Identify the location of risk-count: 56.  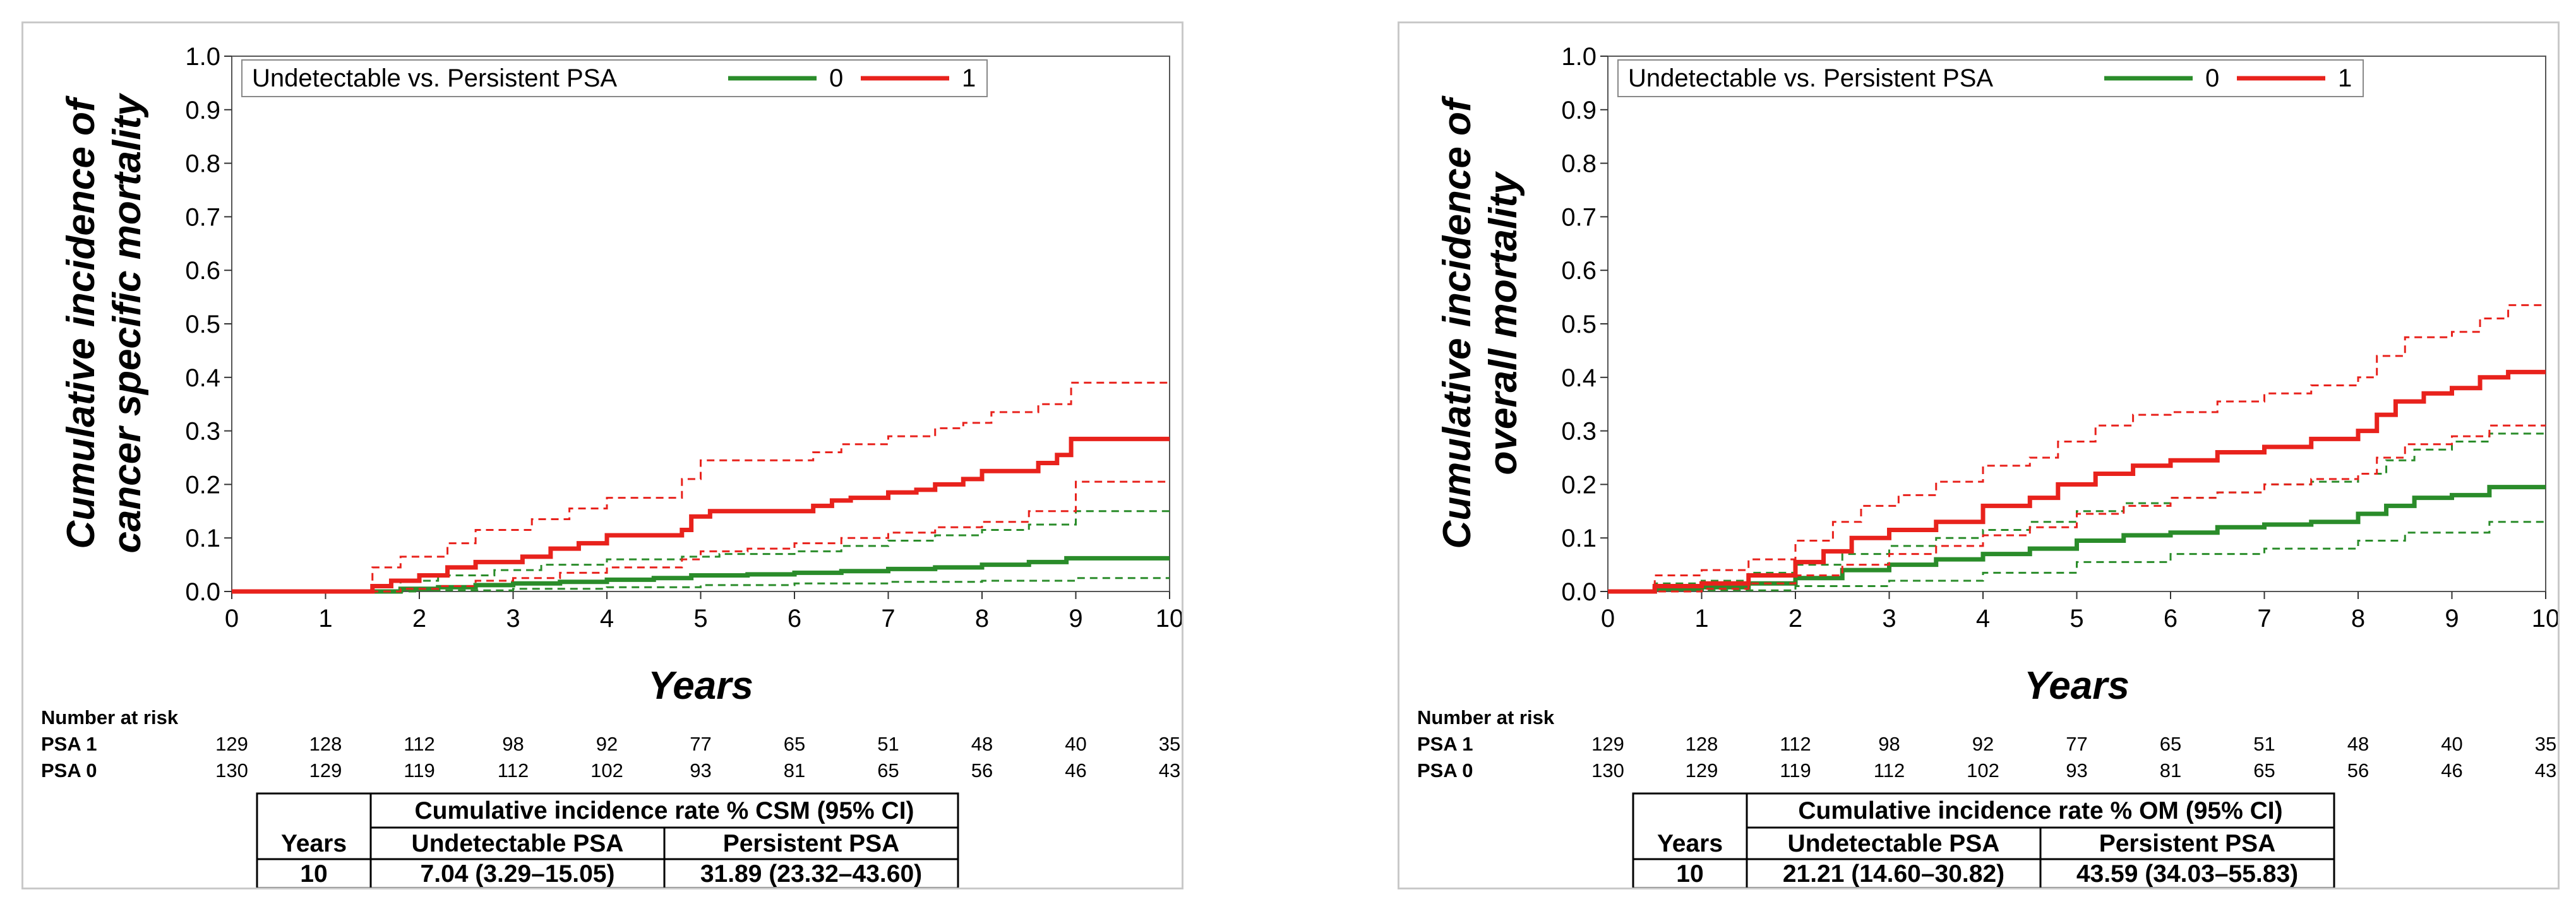
(982, 770).